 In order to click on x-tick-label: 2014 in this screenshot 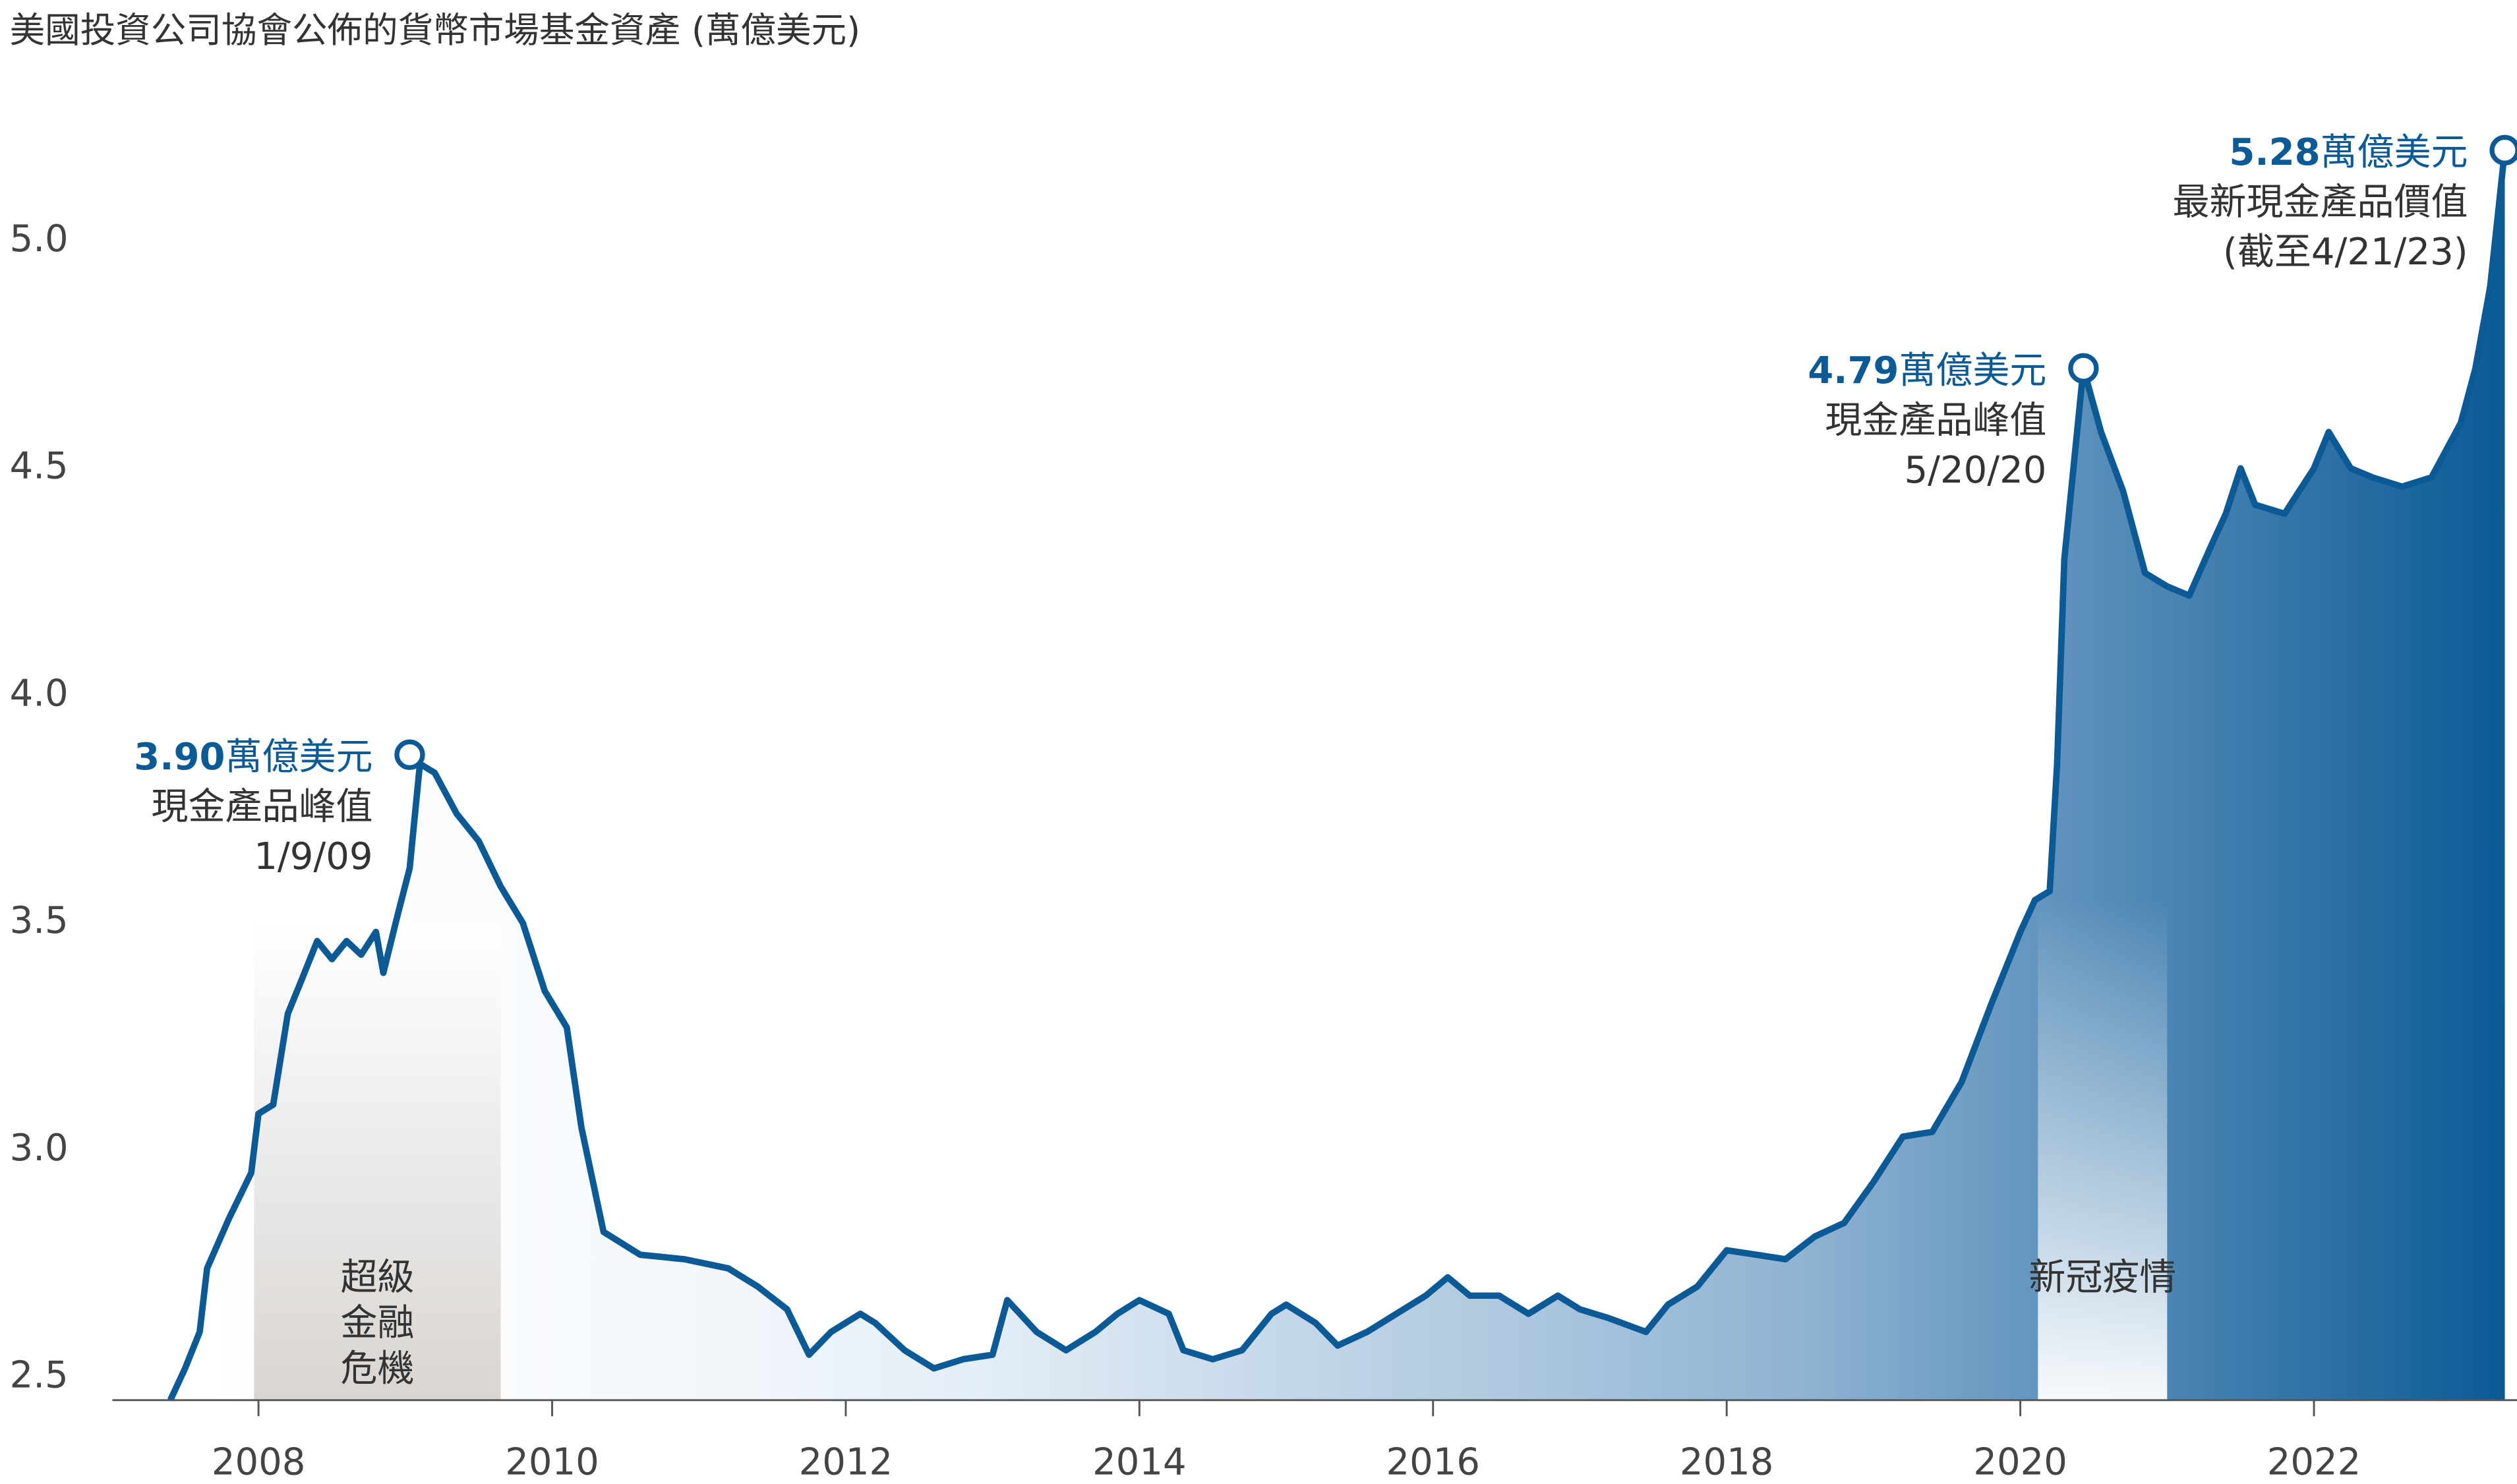, I will do `click(1139, 1462)`.